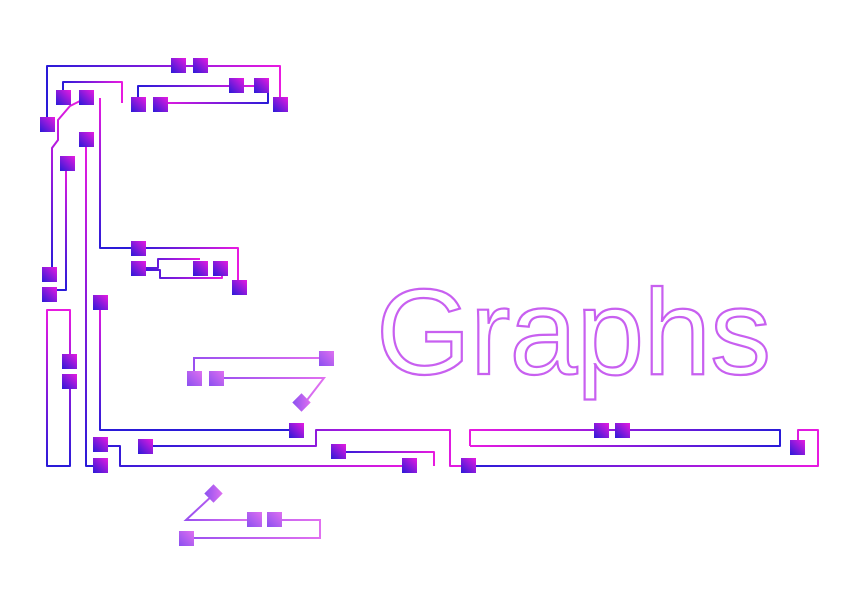 The width and height of the screenshot is (846, 599). What do you see at coordinates (573, 332) in the screenshot?
I see `wordmark: Graphs` at bounding box center [573, 332].